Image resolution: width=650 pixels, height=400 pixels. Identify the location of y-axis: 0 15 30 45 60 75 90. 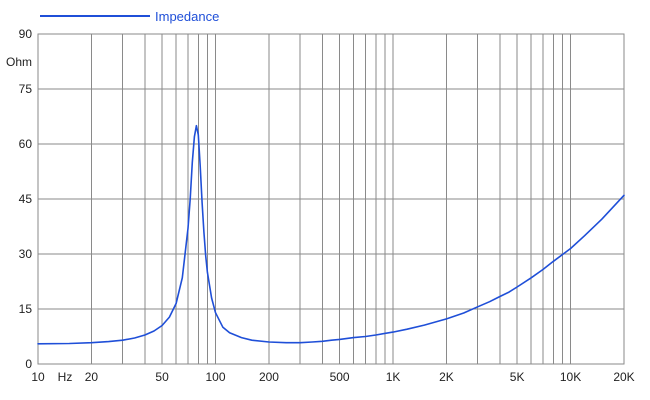
(26, 199).